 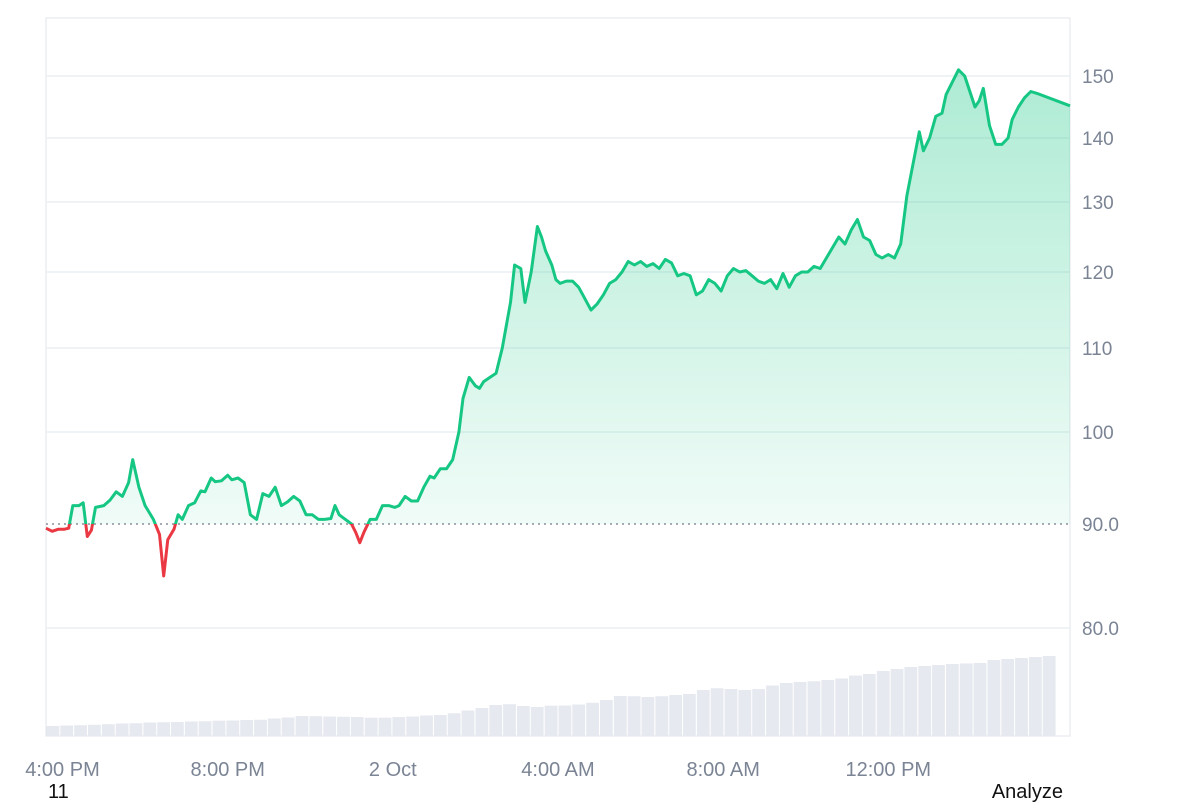 I want to click on y-tick-label: 80.0, so click(x=1100, y=629).